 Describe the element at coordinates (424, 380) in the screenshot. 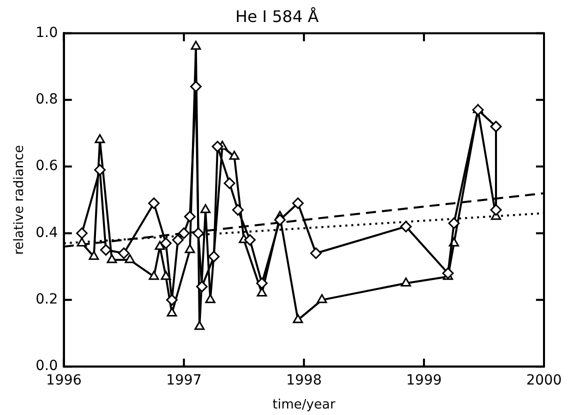

I see `x-tick-label: 1999` at that location.